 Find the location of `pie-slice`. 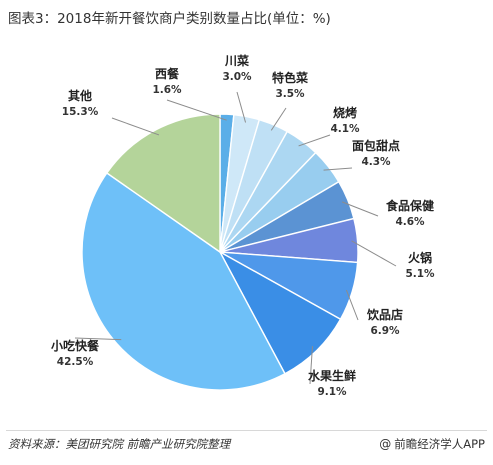

pie-slice is located at coordinates (280, 312).